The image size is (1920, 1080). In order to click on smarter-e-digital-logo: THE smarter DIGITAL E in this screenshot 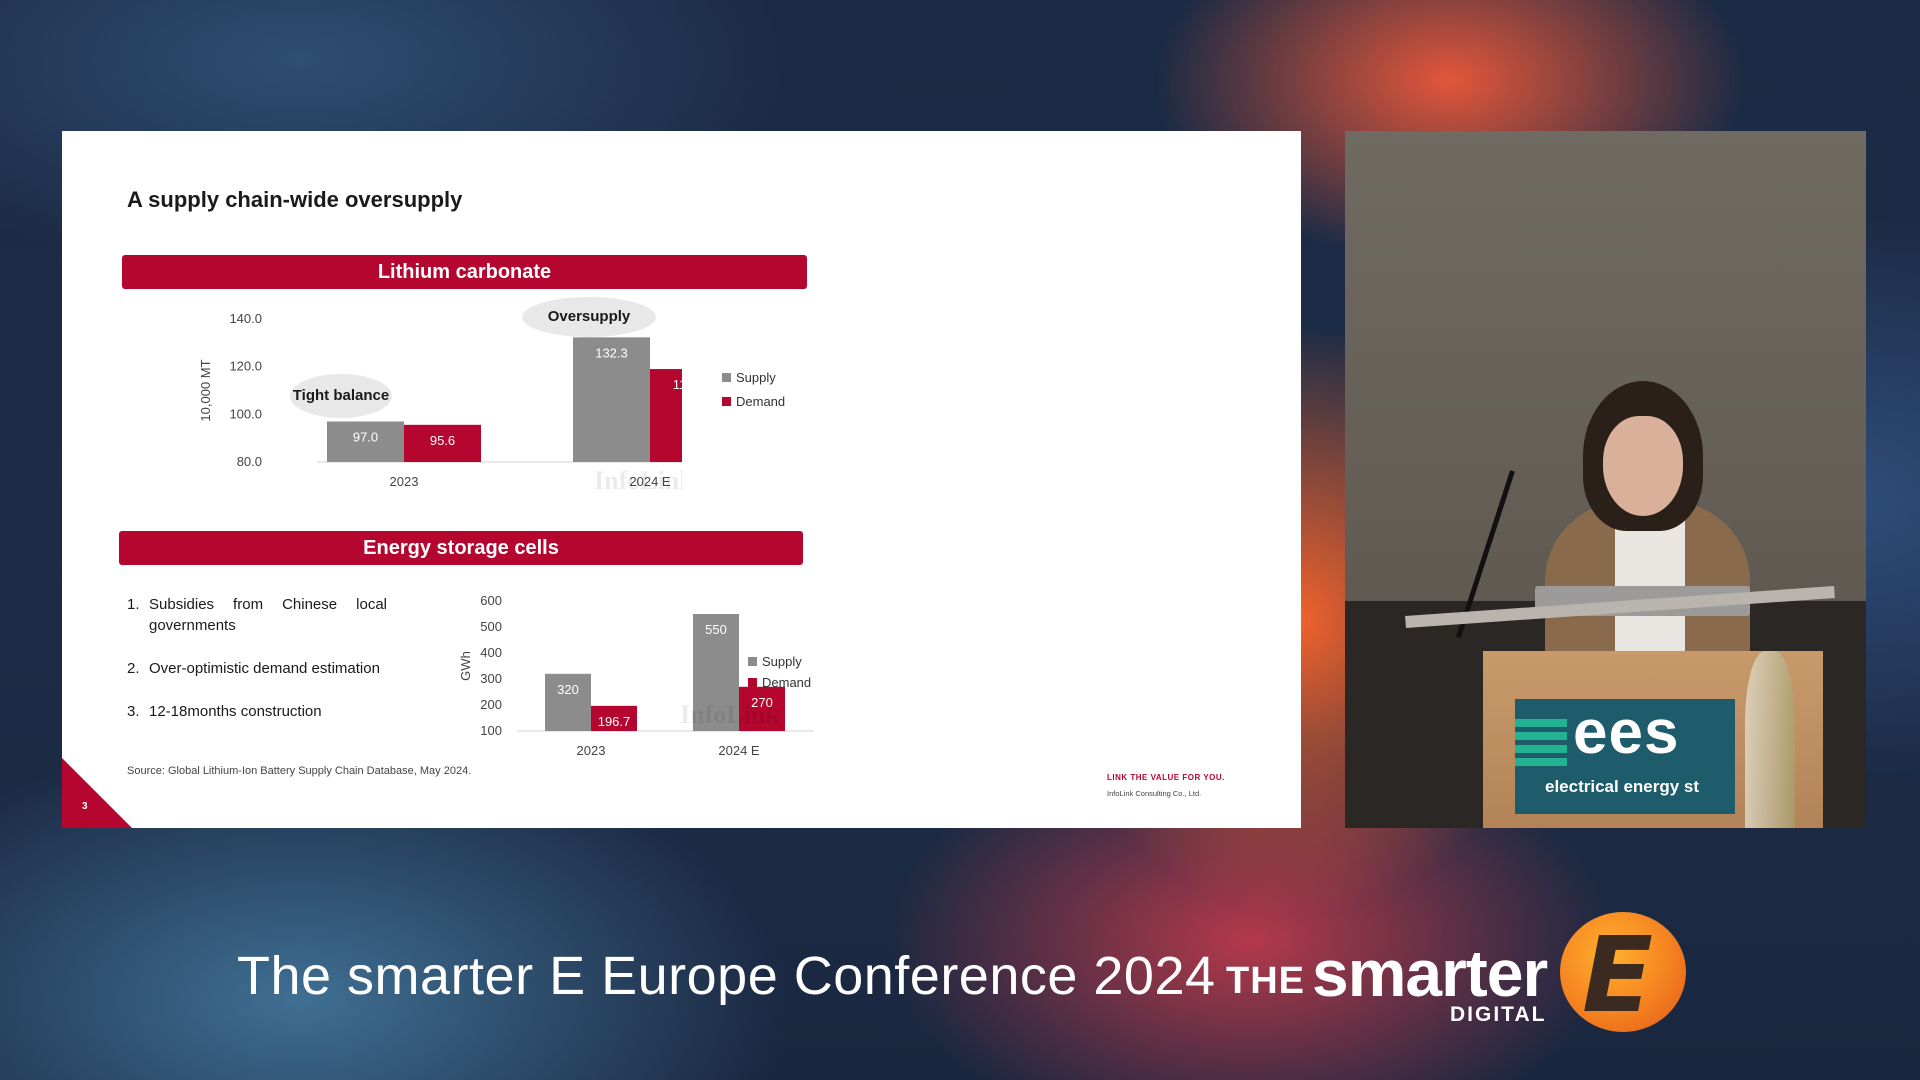, I will do `click(1456, 971)`.